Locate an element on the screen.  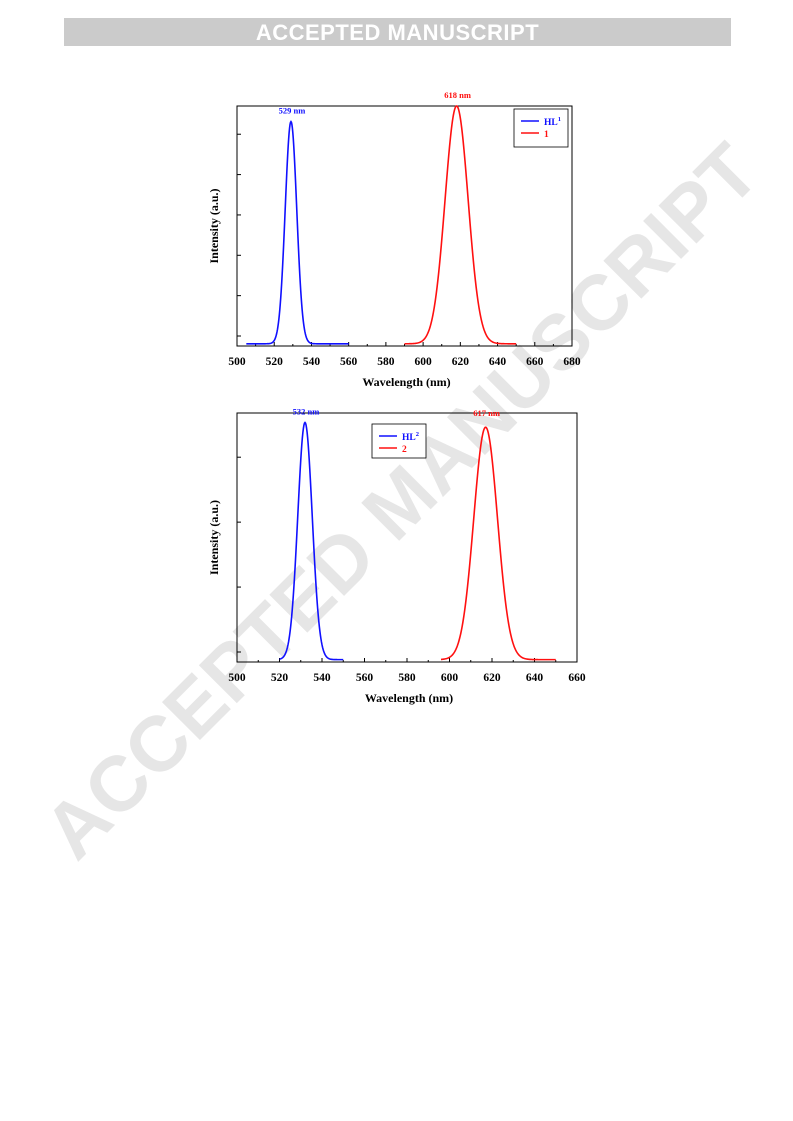
legend-entry: HL1 is located at coordinates (552, 122).